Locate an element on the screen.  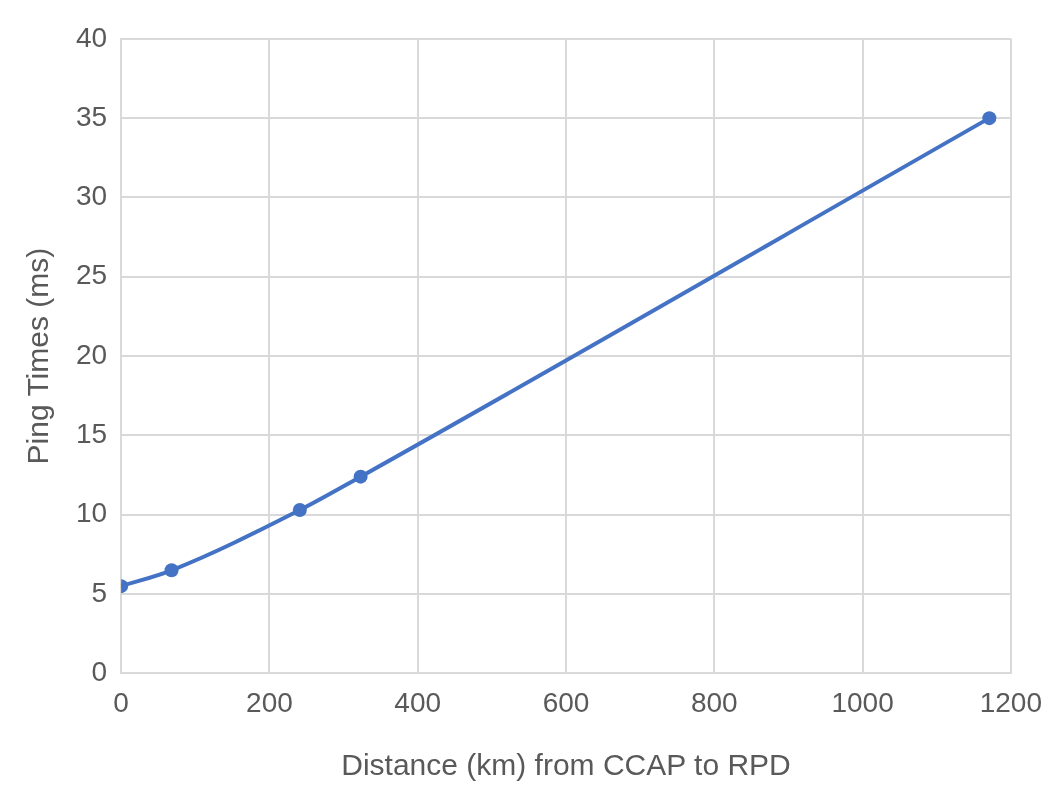
x-tick-label: 1000 is located at coordinates (862, 702).